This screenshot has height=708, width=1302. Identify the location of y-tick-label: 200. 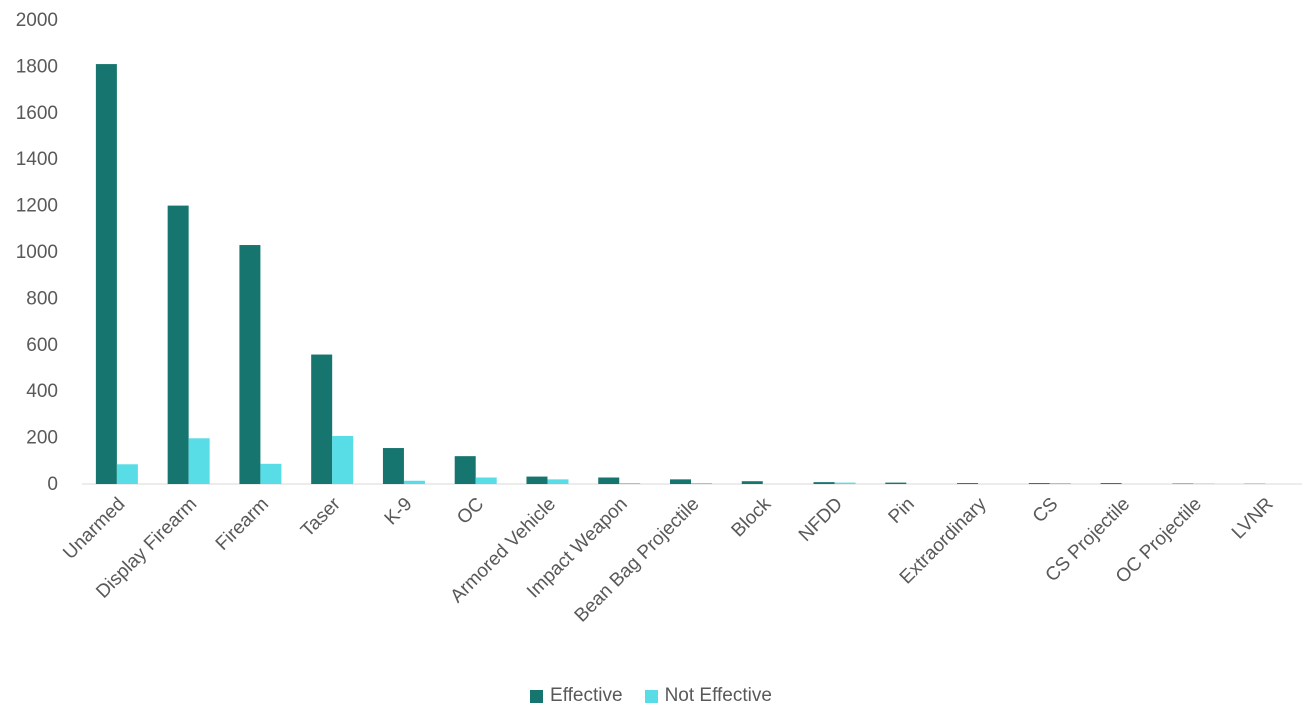
(42, 438).